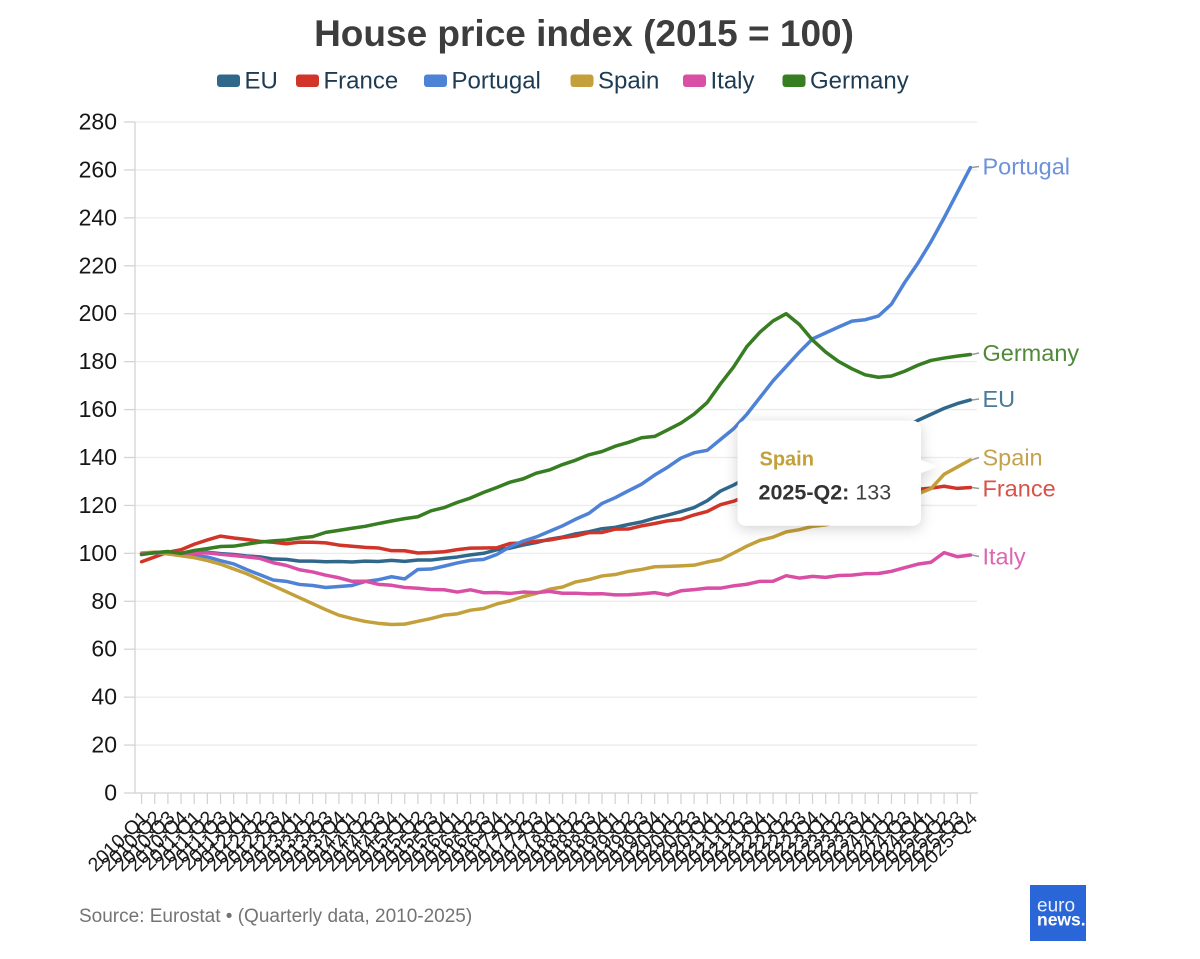  Describe the element at coordinates (1061, 920) in the screenshot. I see `svg-text: news.` at that location.